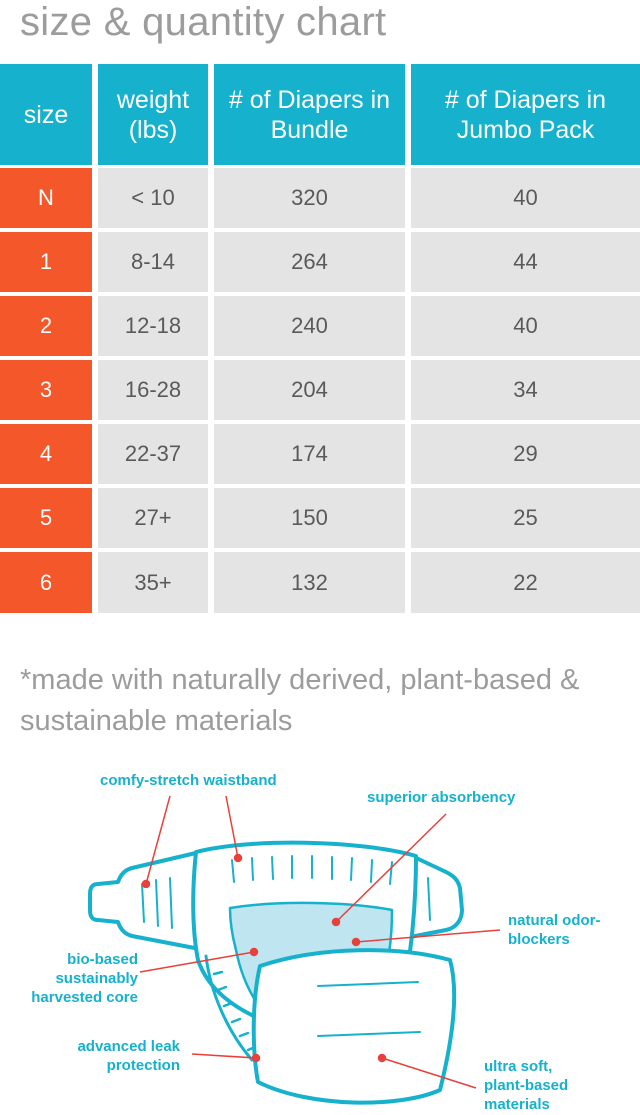 This screenshot has height=1115, width=640. What do you see at coordinates (554, 930) in the screenshot?
I see `callout-odor-blockers: natural odor-blockers` at bounding box center [554, 930].